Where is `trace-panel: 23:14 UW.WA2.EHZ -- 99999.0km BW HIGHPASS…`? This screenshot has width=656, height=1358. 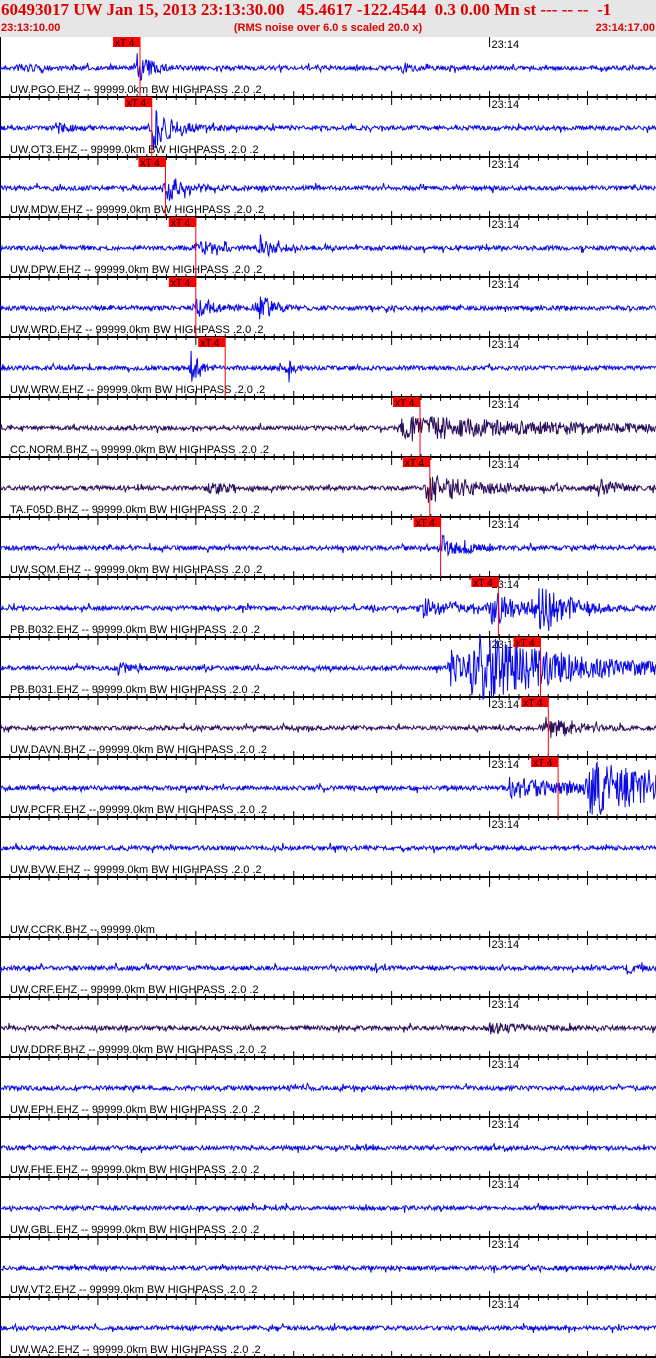
trace-panel: 23:14 UW.WA2.EHZ -- 99999.0km BW HIGHPASS… is located at coordinates (328, 1327).